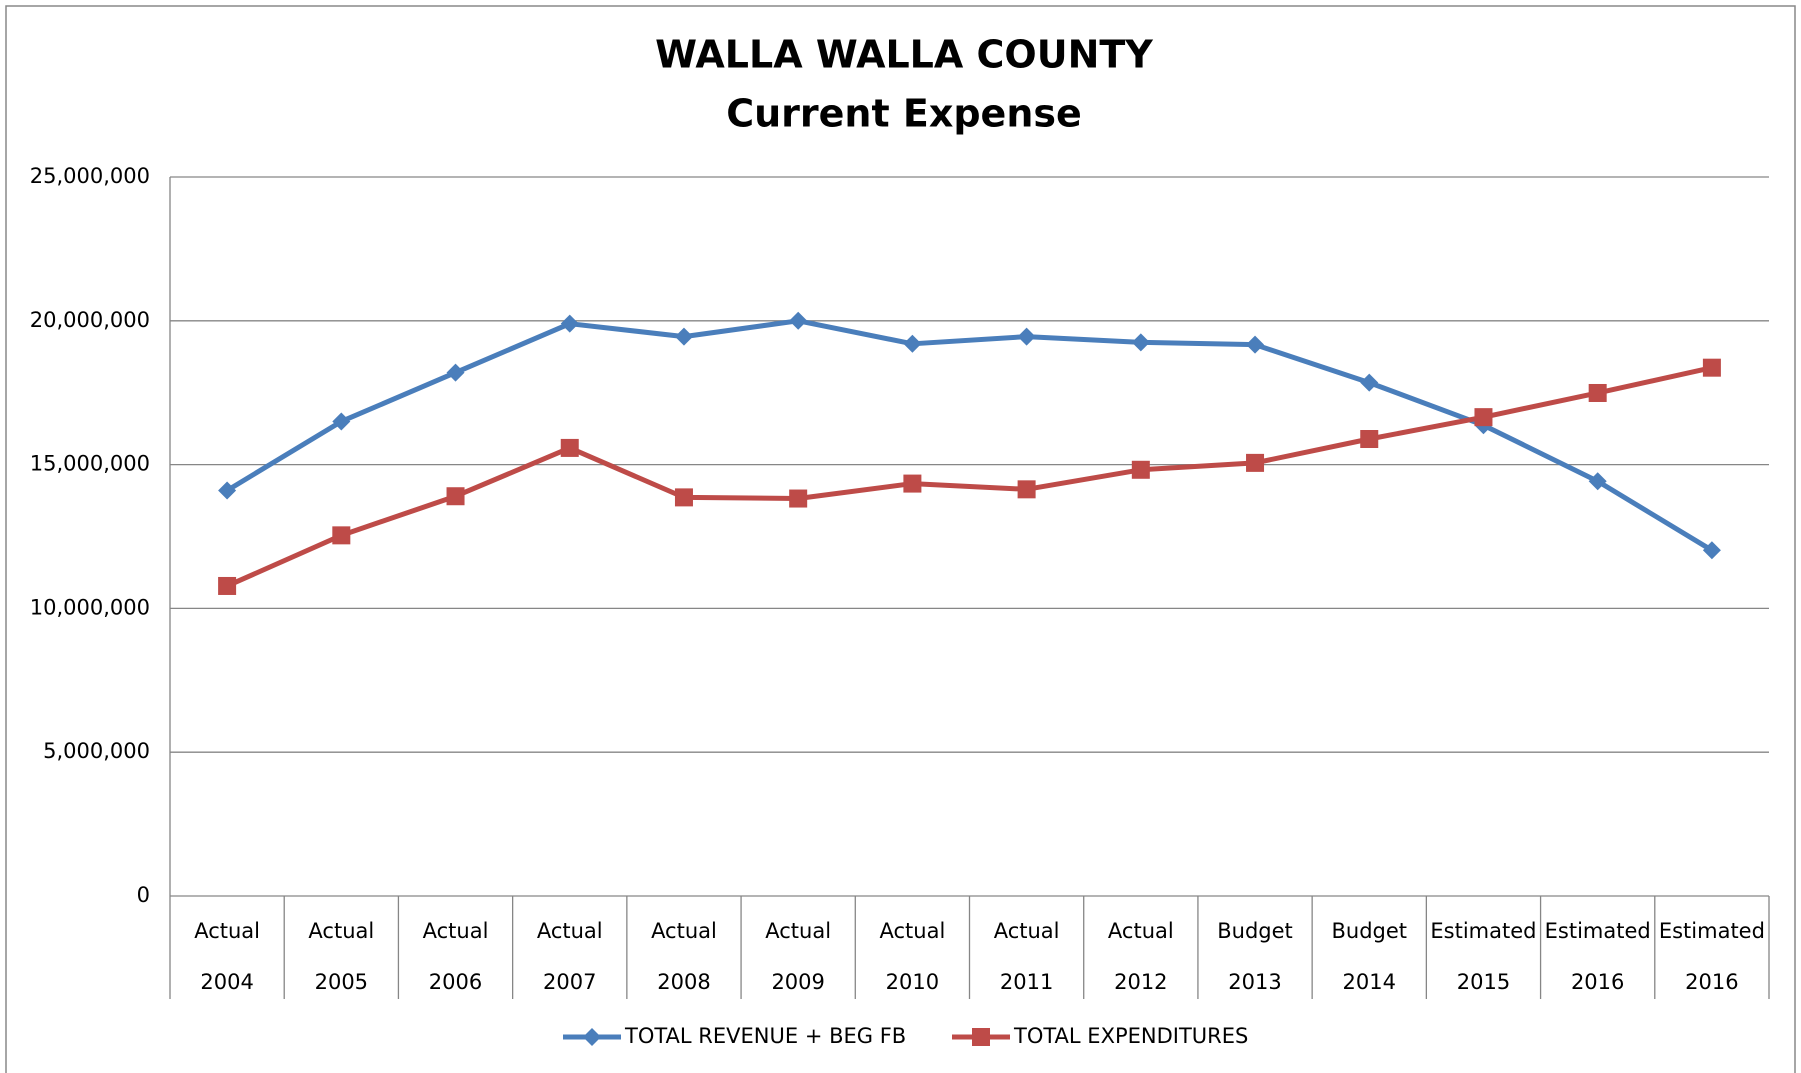 This screenshot has width=1801, height=1073. Describe the element at coordinates (96, 751) in the screenshot. I see `y-tick-label: 5,000,000` at that location.